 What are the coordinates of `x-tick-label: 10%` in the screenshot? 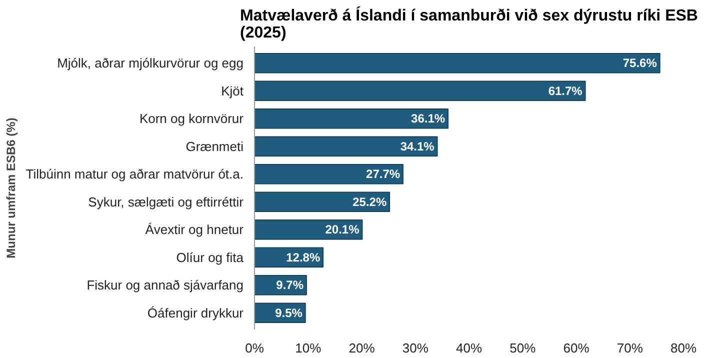 It's located at (308, 348).